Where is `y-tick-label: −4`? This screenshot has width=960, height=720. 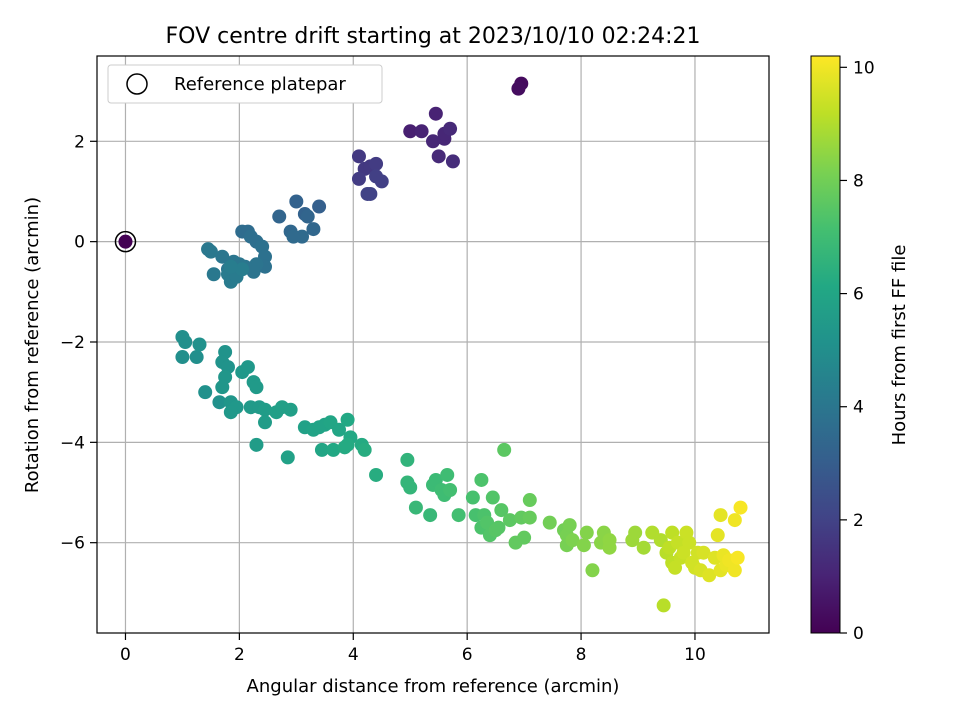 y-tick-label: −4 is located at coordinates (72, 443).